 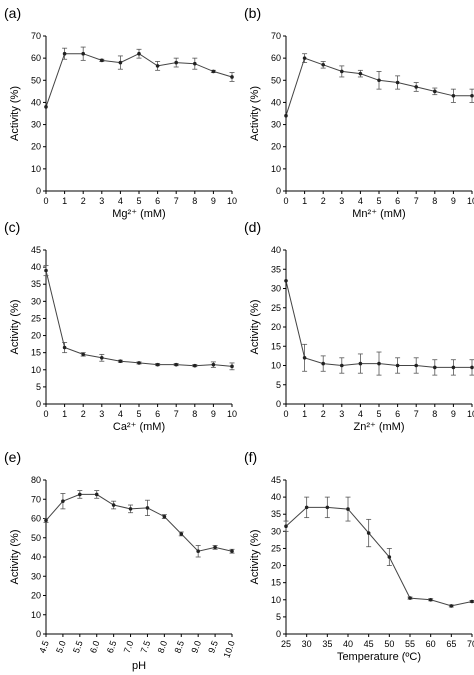 I want to click on x-tick-label: 4.5, so click(x=44, y=646).